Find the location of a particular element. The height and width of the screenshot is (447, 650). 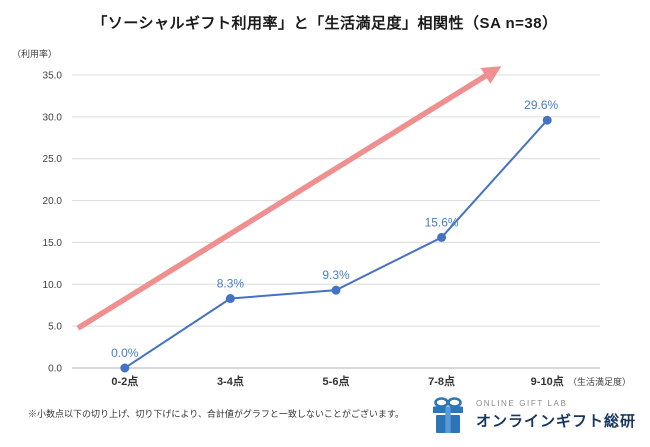

data-label: 0.0% is located at coordinates (125, 353).